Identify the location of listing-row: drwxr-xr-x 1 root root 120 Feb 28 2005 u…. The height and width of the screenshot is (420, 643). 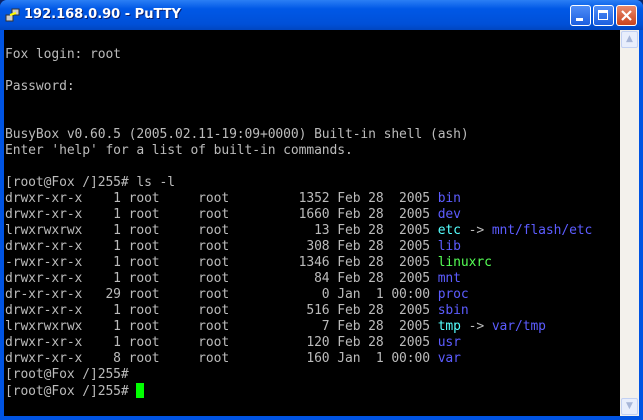
(233, 342).